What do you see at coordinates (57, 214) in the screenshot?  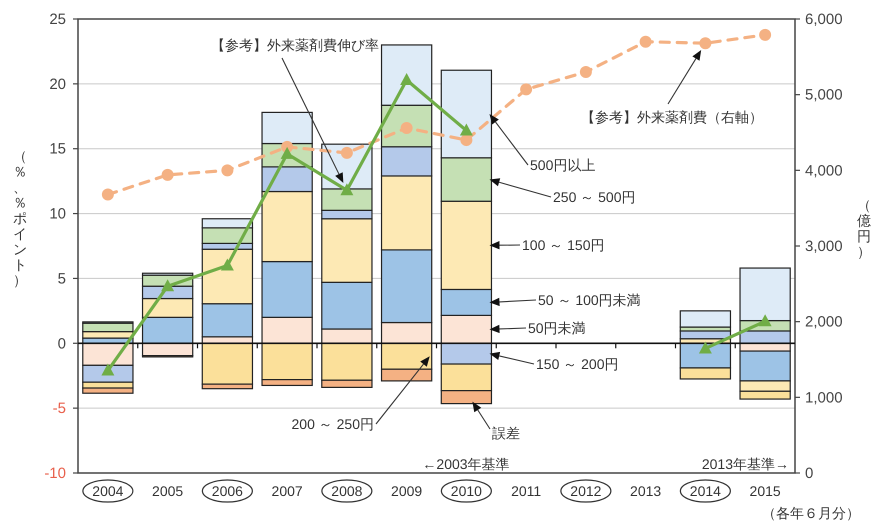 I see `y-tick-label: 10` at bounding box center [57, 214].